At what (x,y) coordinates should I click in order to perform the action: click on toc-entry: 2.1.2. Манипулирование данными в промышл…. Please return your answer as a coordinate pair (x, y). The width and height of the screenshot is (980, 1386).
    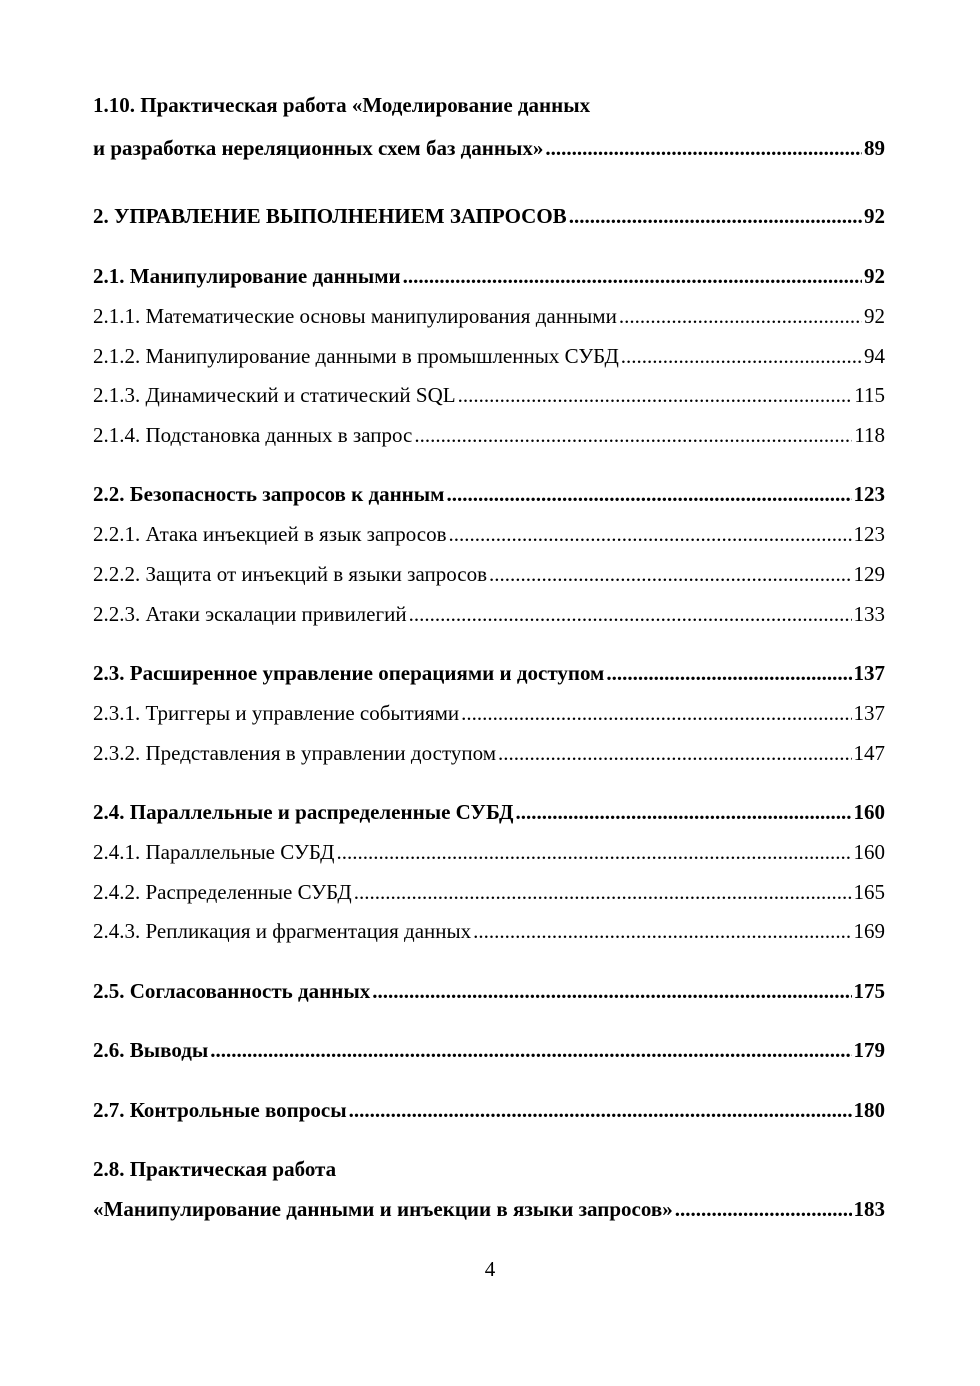
    Looking at the image, I should click on (489, 356).